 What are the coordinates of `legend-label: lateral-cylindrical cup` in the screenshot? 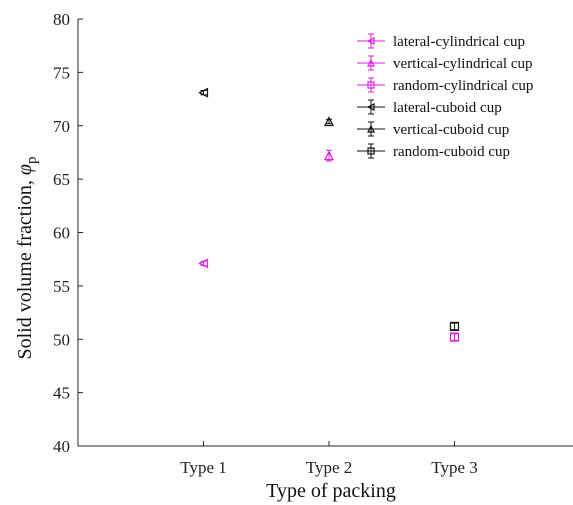 It's located at (459, 42).